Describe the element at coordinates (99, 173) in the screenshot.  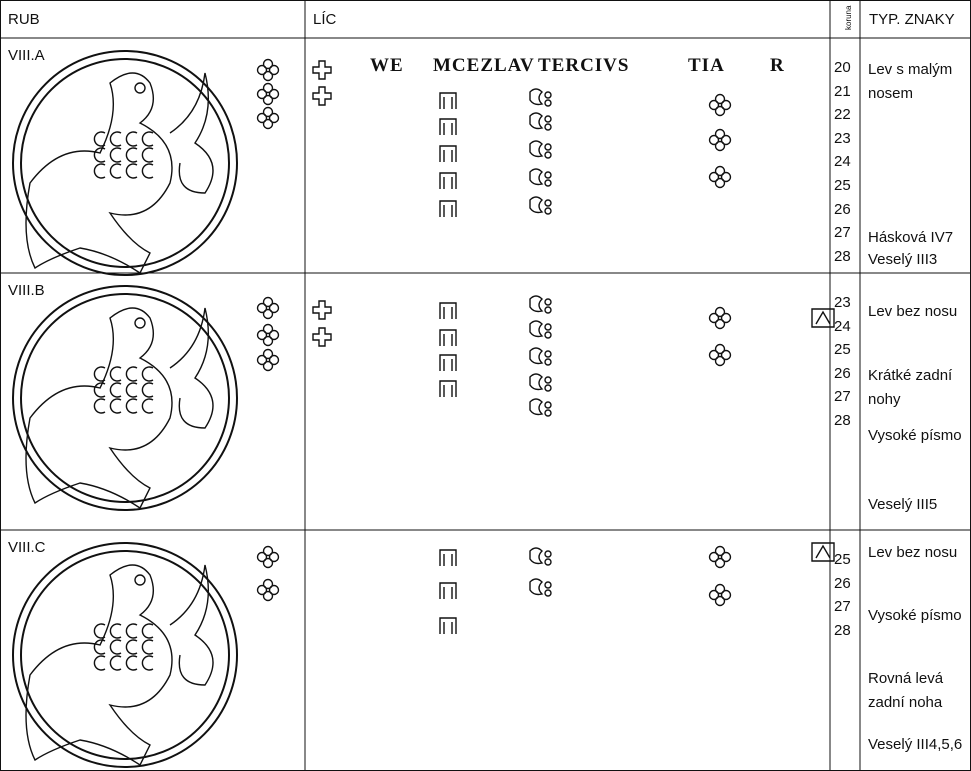
I see `lion` at that location.